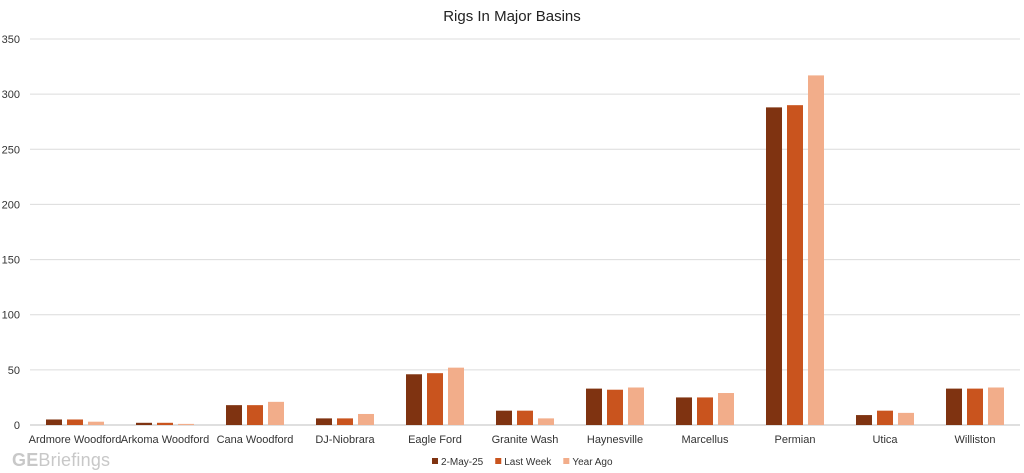 The image size is (1024, 473). What do you see at coordinates (975, 440) in the screenshot?
I see `x-tick-label: Williston` at bounding box center [975, 440].